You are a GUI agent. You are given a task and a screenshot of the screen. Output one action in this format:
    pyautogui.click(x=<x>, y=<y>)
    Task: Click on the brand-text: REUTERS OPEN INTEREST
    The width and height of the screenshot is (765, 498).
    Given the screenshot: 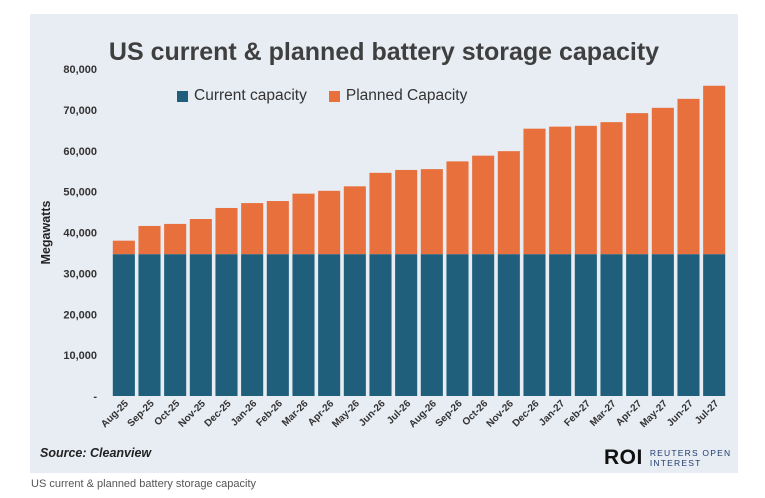 What is the action you would take?
    pyautogui.click(x=690, y=458)
    